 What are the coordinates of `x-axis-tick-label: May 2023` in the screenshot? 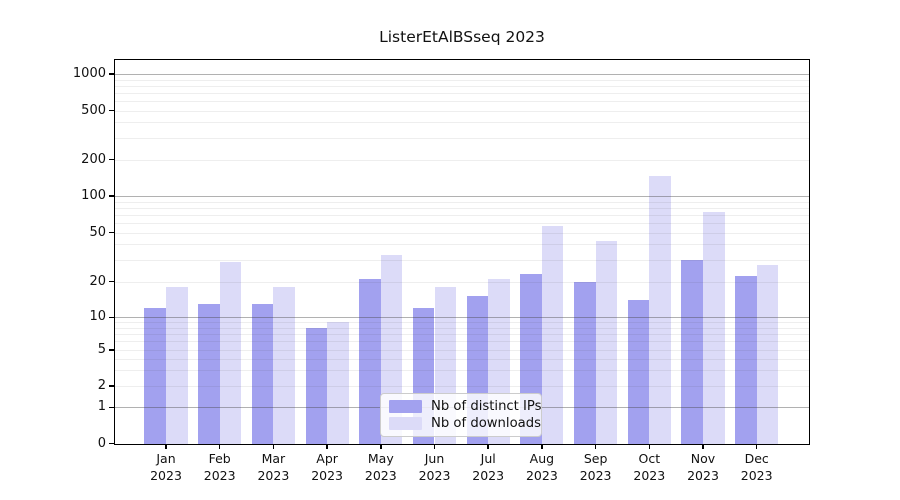 It's located at (381, 467).